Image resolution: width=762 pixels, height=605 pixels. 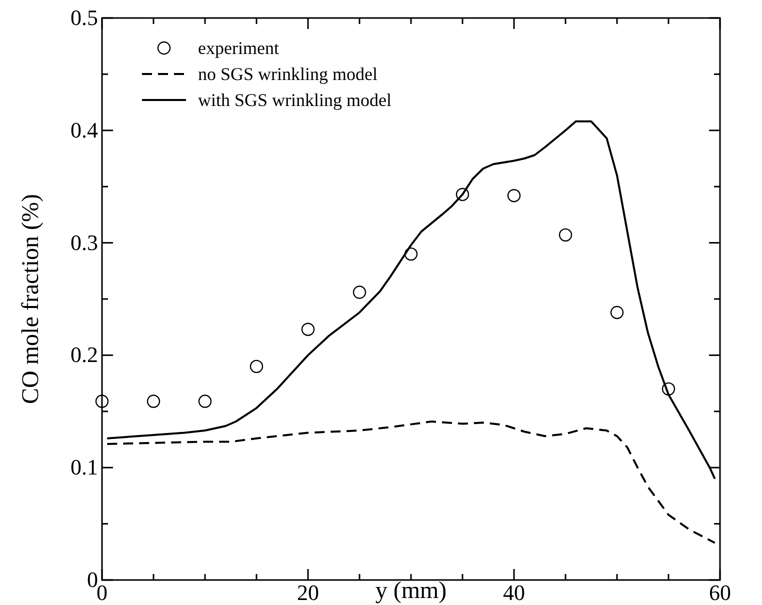 I want to click on legend-label: no SGS wrinkling model, so click(x=288, y=74).